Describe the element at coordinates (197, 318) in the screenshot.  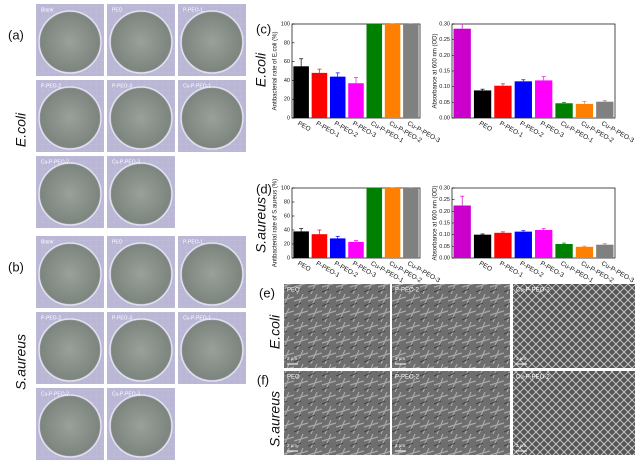
I see `plate-label: Cu-P-PEO-1` at that location.